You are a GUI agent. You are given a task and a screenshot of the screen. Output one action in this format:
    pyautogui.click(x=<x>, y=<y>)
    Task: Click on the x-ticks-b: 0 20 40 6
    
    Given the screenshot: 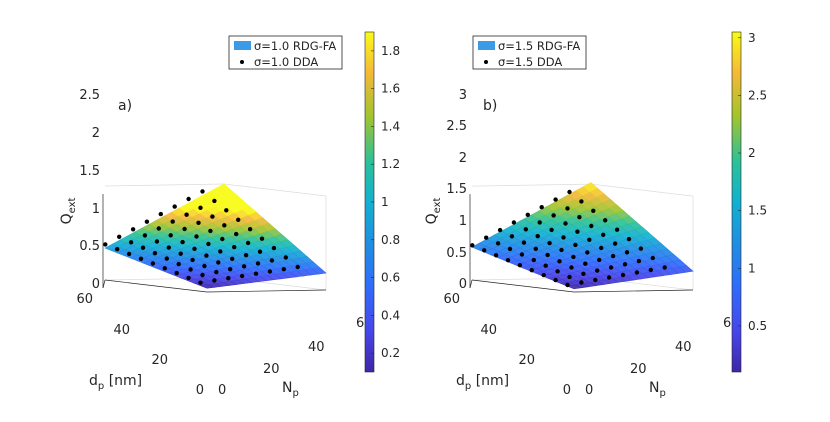 What is the action you would take?
    pyautogui.click(x=658, y=357)
    